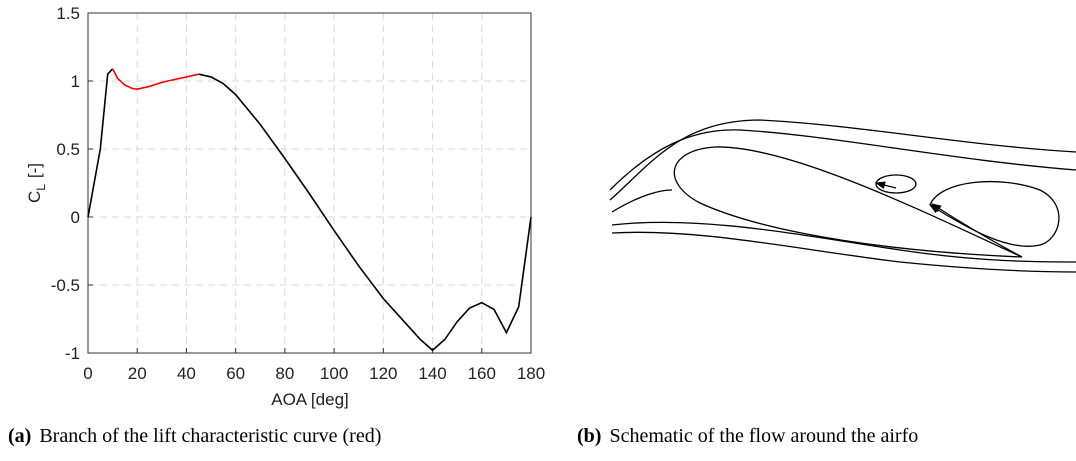 This screenshot has height=461, width=1076. What do you see at coordinates (137, 373) in the screenshot?
I see `x-tick-label: 20` at bounding box center [137, 373].